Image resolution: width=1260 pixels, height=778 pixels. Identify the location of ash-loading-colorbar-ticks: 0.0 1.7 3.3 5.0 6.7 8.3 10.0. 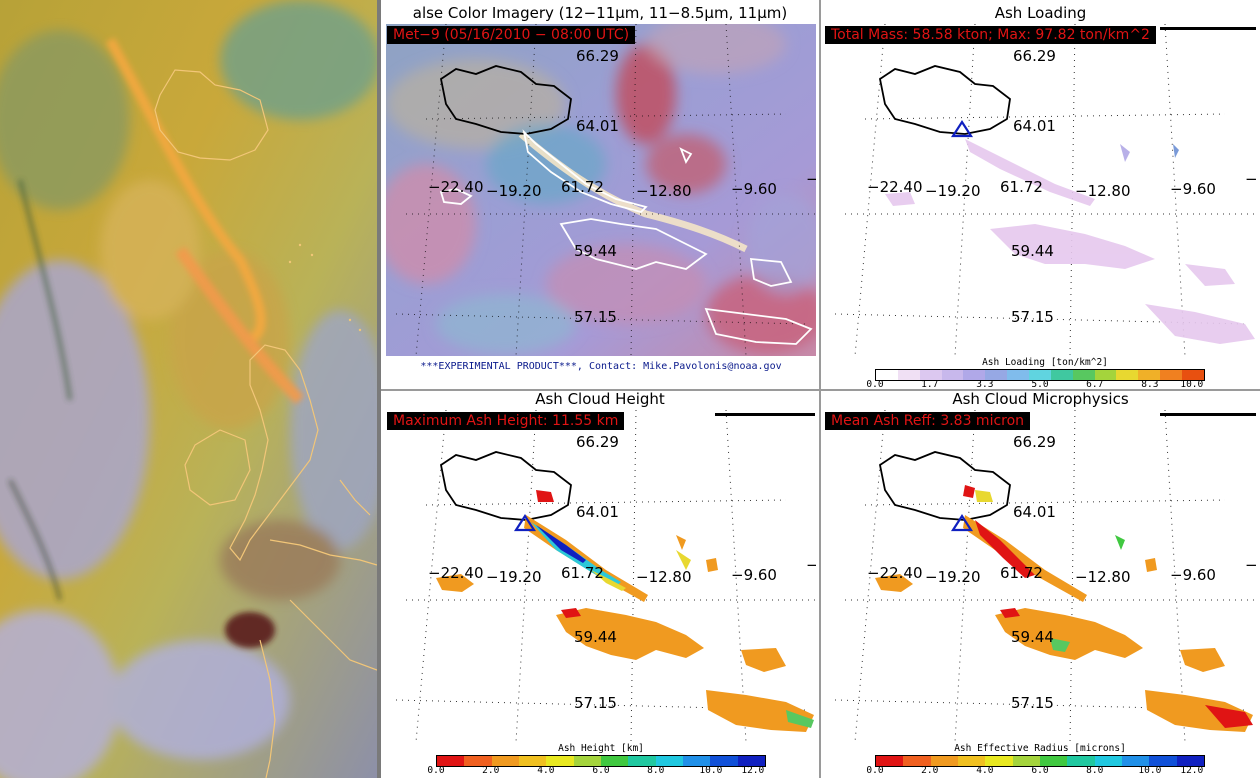
(1035, 385).